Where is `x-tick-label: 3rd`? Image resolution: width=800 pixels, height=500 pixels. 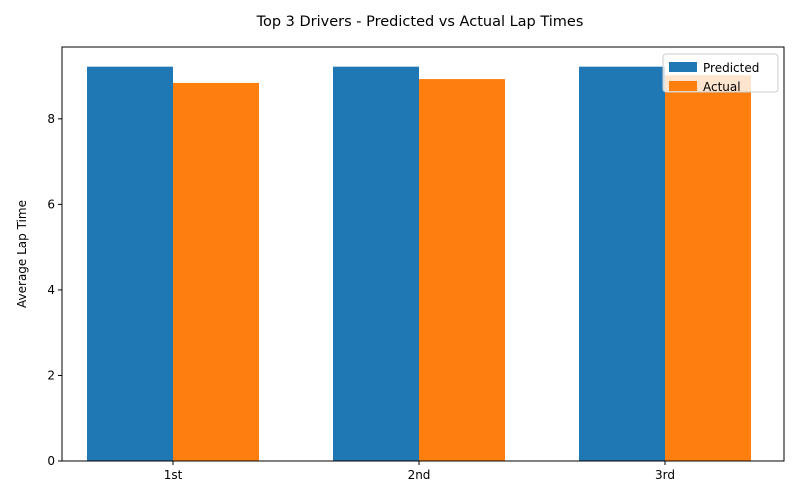
x-tick-label: 3rd is located at coordinates (665, 475).